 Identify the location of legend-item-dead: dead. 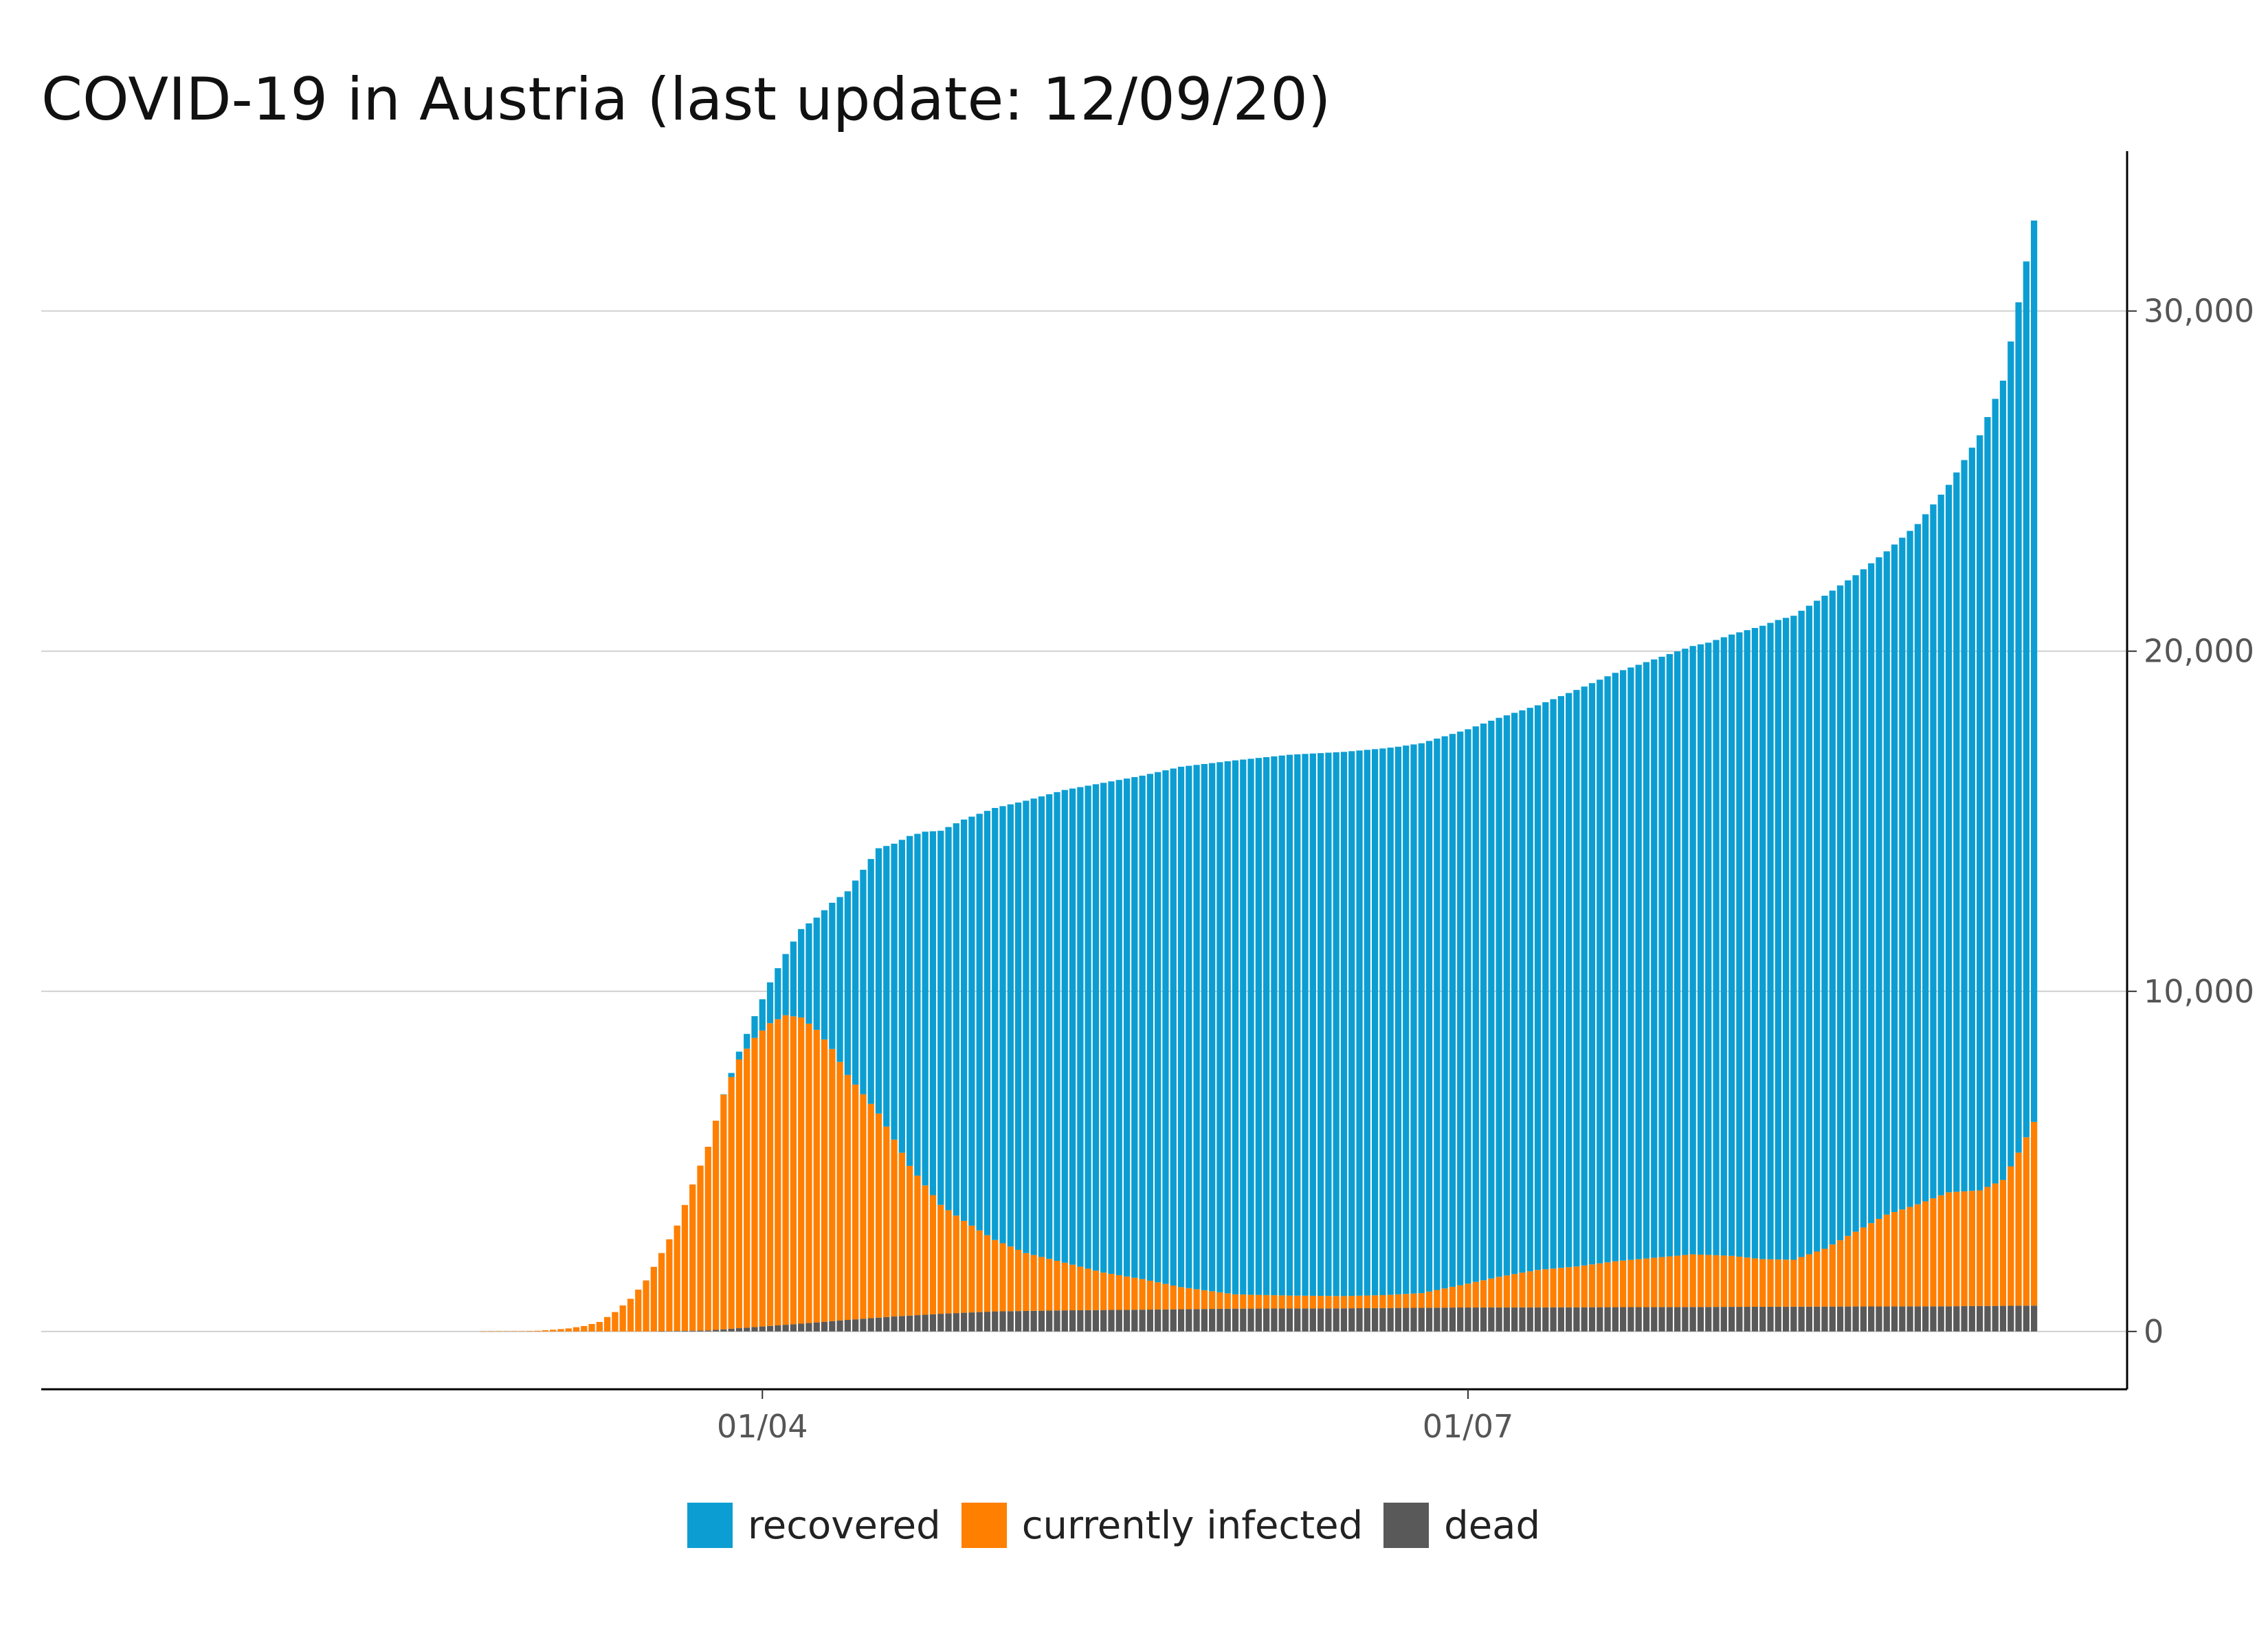
(1461, 1525).